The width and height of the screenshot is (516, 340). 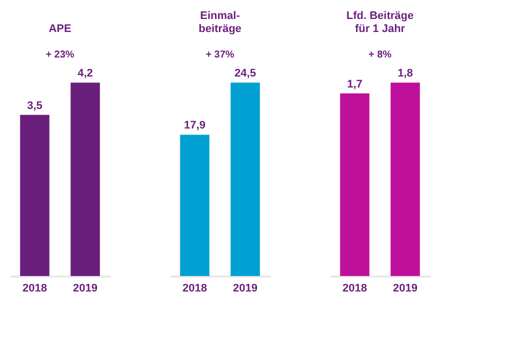 What do you see at coordinates (245, 74) in the screenshot?
I see `data-label: 24,5` at bounding box center [245, 74].